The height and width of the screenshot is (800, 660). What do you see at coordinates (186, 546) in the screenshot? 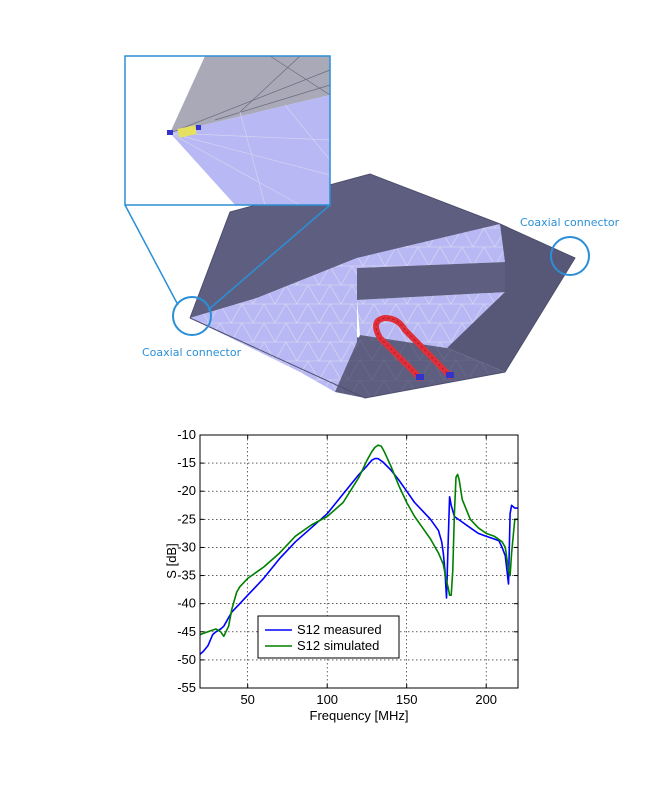
I see `y-tick-label: -30` at bounding box center [186, 546].